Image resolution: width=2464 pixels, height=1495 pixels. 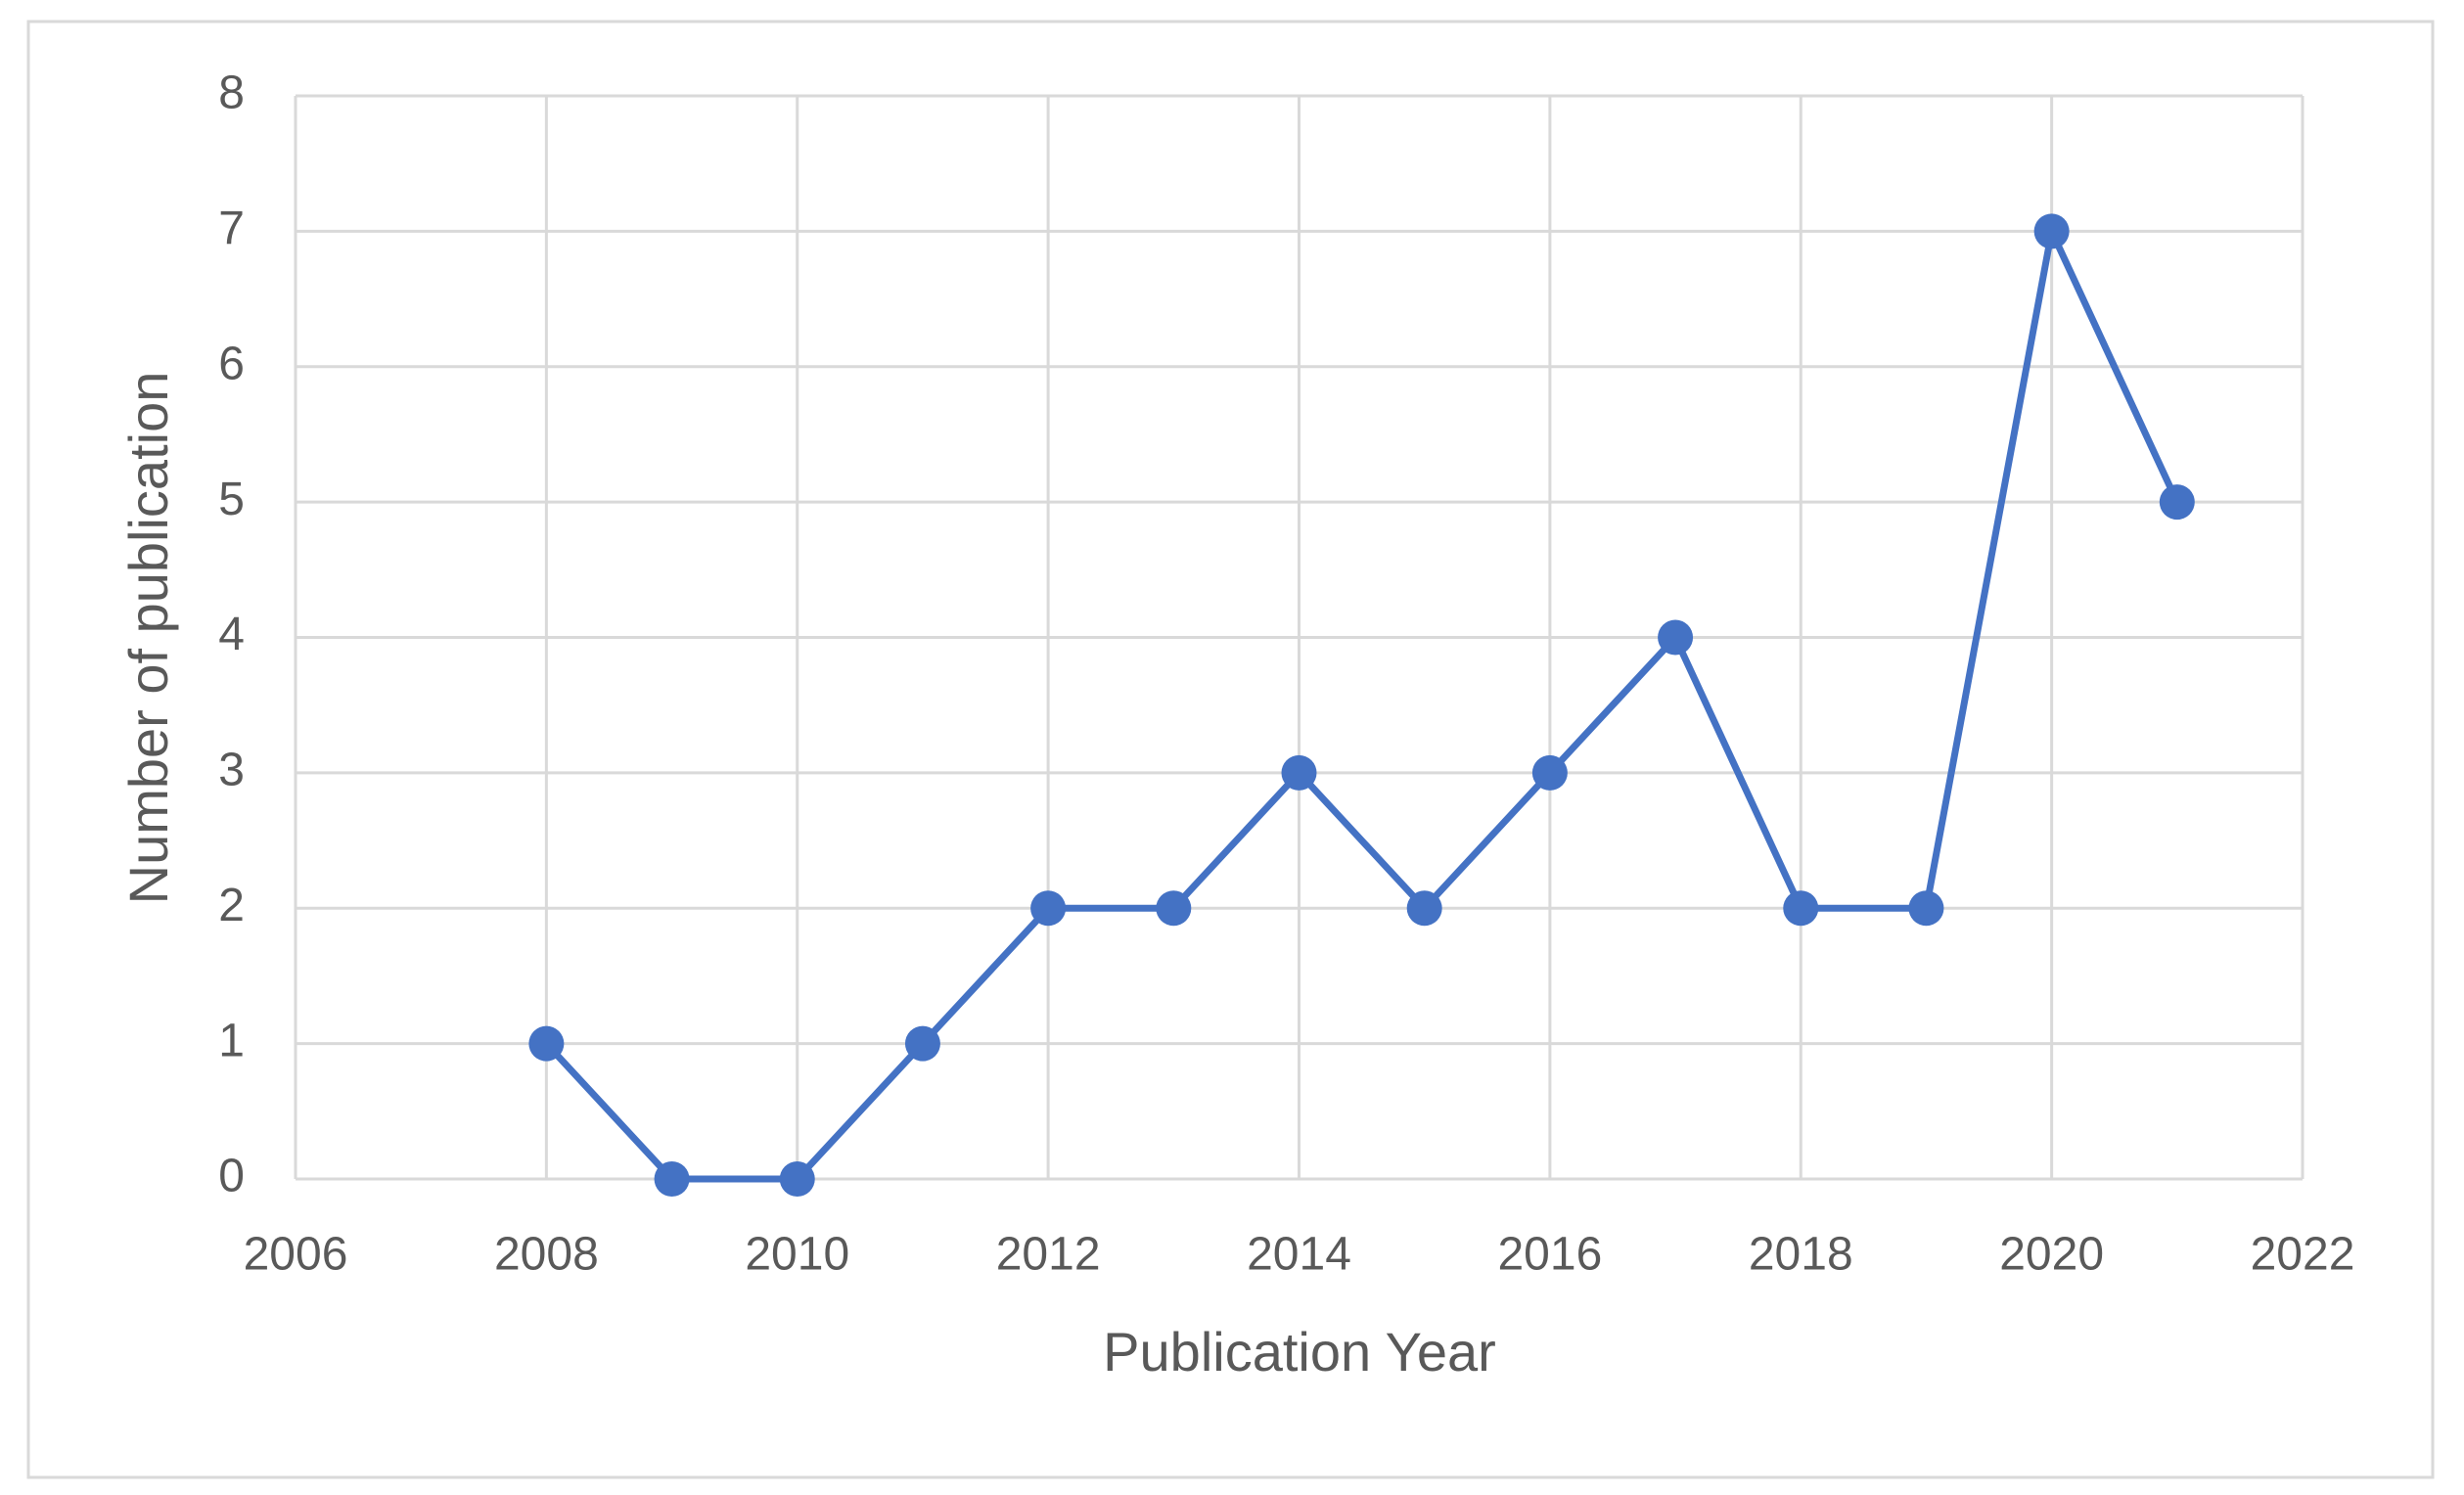 I want to click on y-tick-label: 4, so click(x=232, y=634).